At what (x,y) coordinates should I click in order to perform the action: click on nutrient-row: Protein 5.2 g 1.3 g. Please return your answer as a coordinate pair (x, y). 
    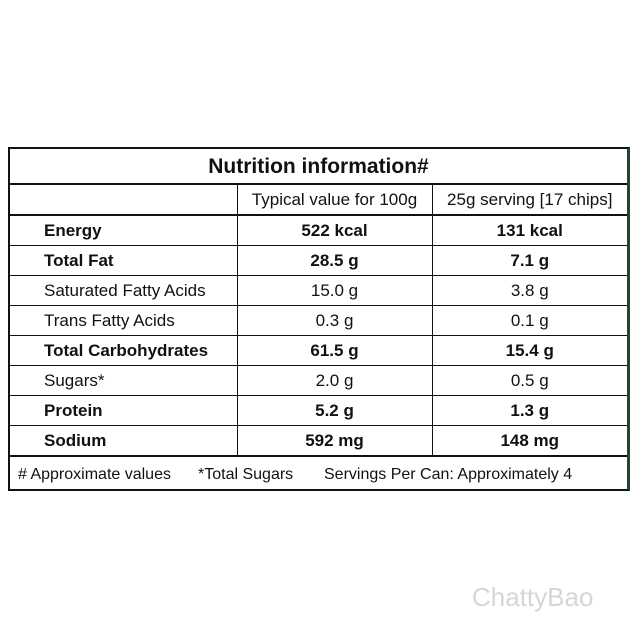
    Looking at the image, I should click on (318, 410).